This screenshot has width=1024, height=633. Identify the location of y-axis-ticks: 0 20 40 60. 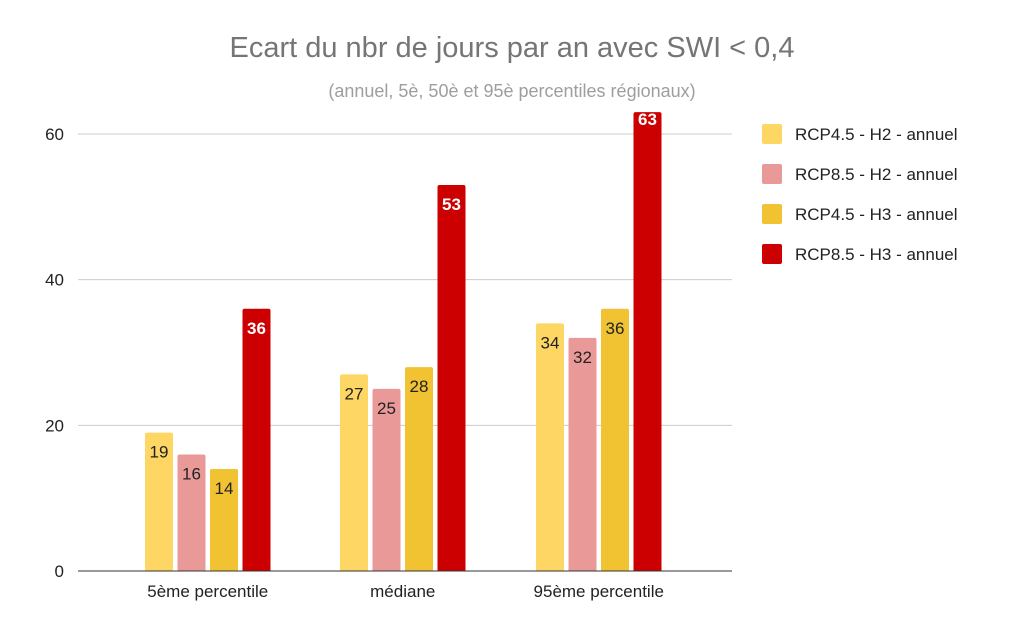
(54, 353).